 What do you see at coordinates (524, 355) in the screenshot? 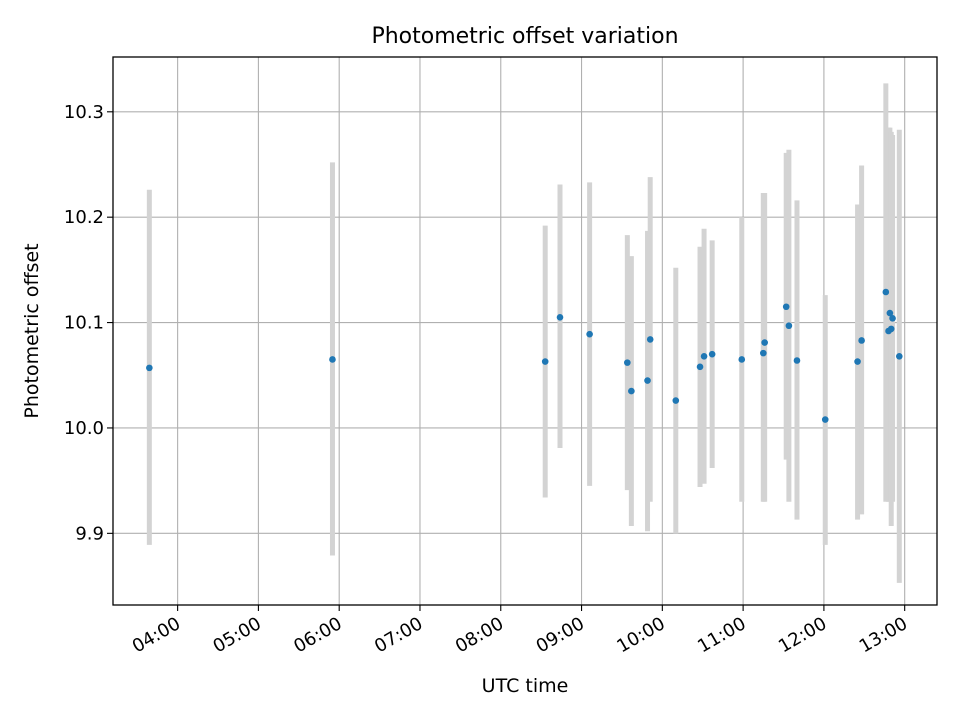
I see `data-points` at bounding box center [524, 355].